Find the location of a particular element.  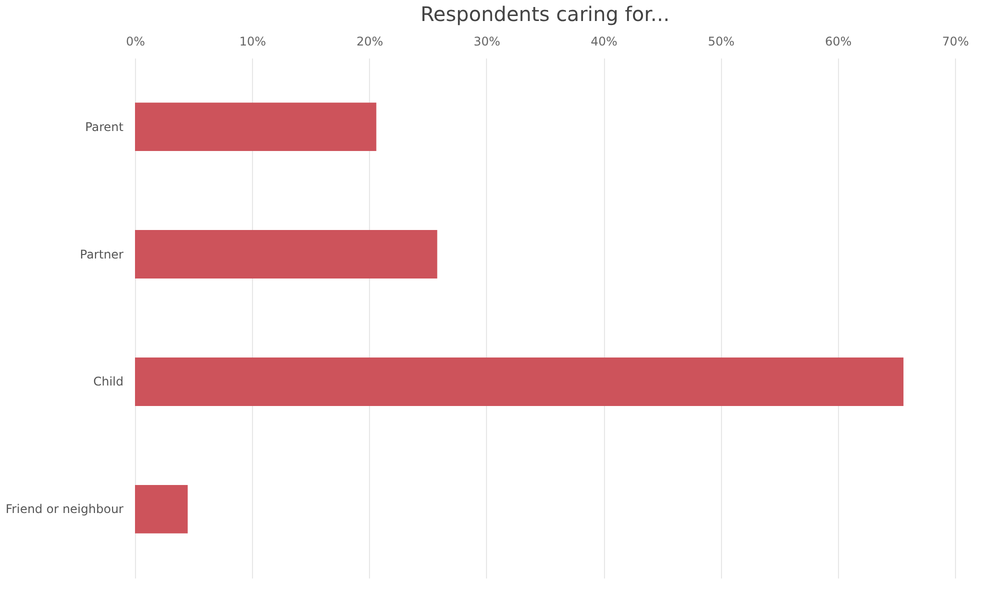

x-tick-label: 40% is located at coordinates (604, 41).